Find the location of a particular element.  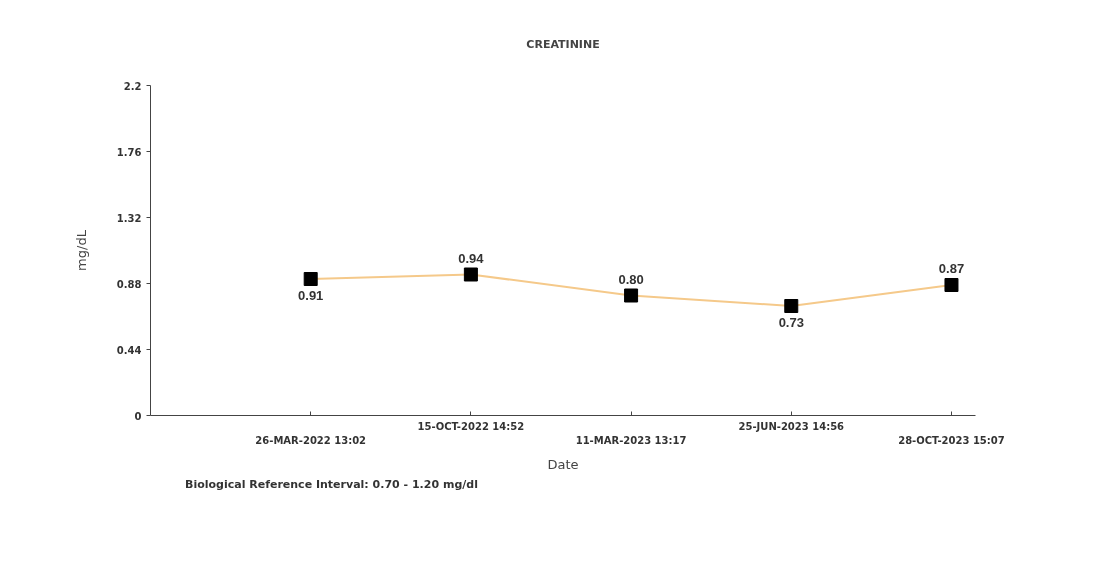

y-tick-label: 2.2 is located at coordinates (132, 86).